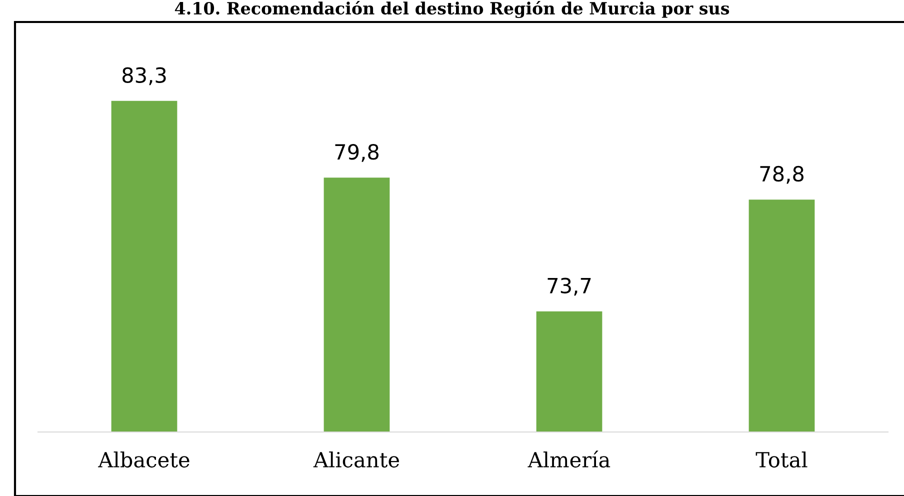  Describe the element at coordinates (356, 459) in the screenshot. I see `x-tick-label: Alicante` at that location.